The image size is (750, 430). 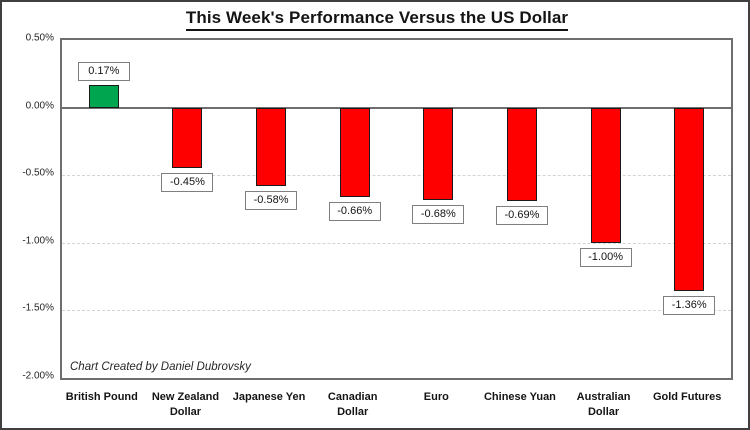 What do you see at coordinates (603, 404) in the screenshot?
I see `x-tick-label-australian-dollar: Australian Dollar` at bounding box center [603, 404].